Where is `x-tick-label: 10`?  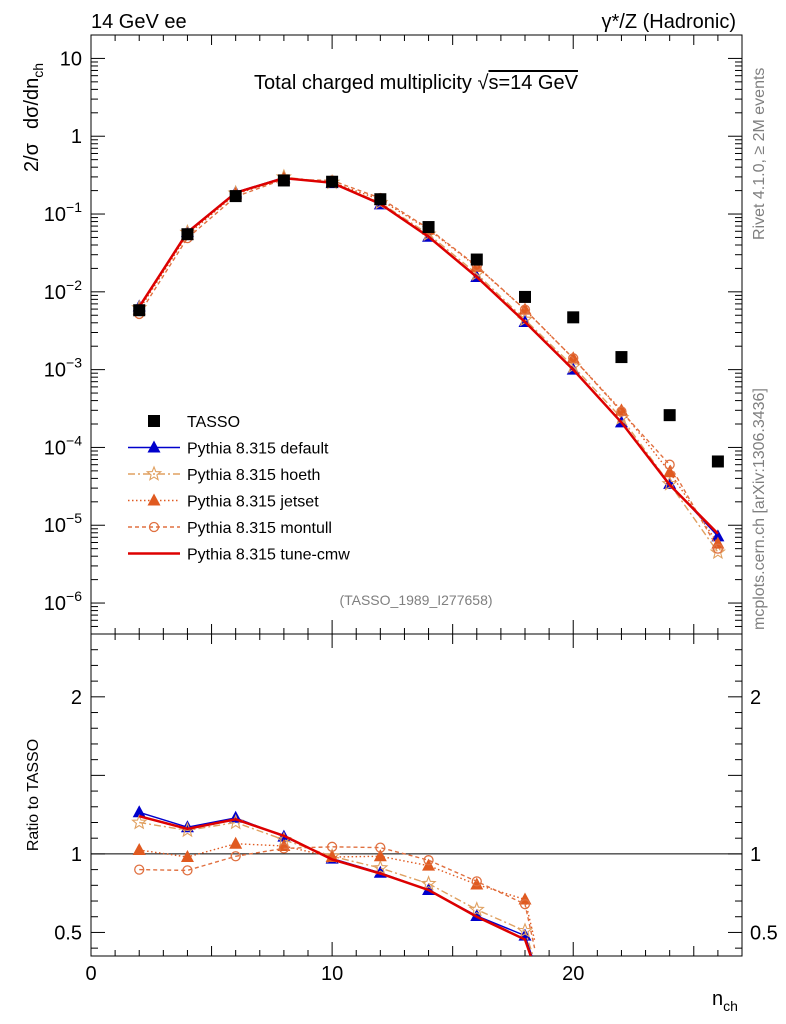
x-tick-label: 10 is located at coordinates (332, 974).